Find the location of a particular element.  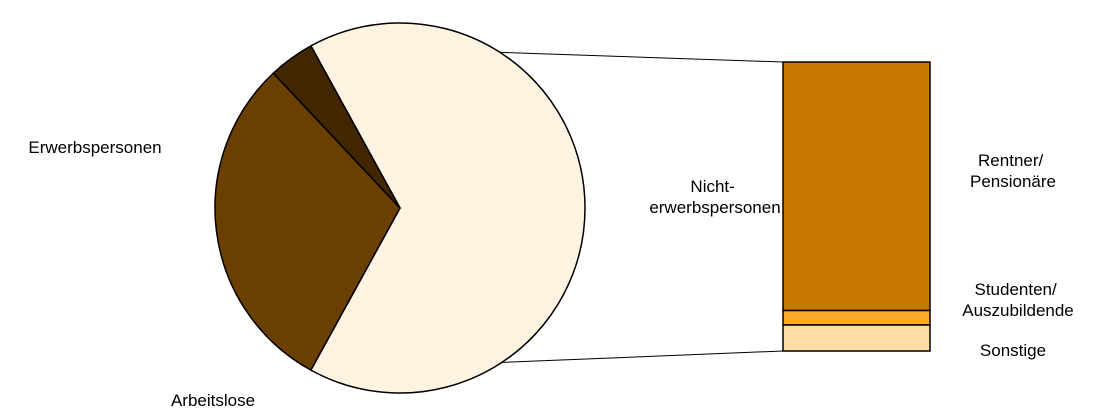

bar-segment-studenten-auszubildende is located at coordinates (856, 317).